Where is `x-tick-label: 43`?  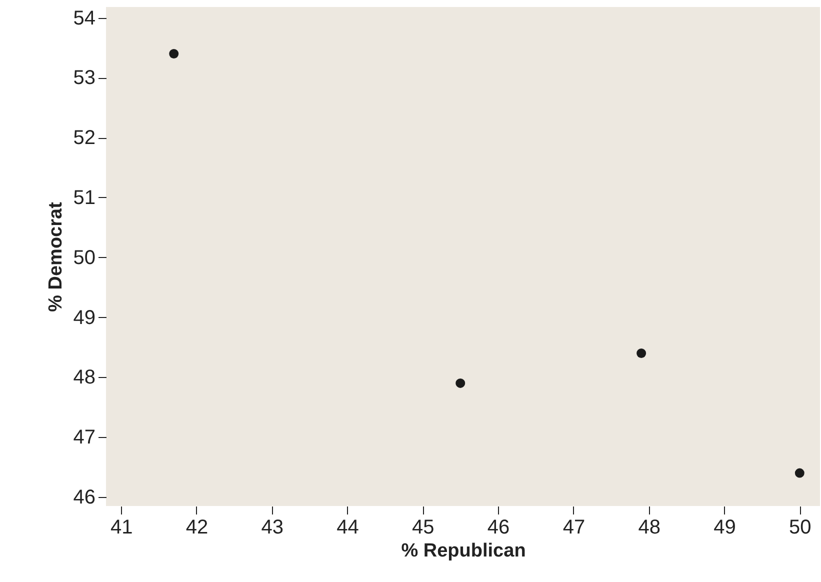 x-tick-label: 43 is located at coordinates (272, 527).